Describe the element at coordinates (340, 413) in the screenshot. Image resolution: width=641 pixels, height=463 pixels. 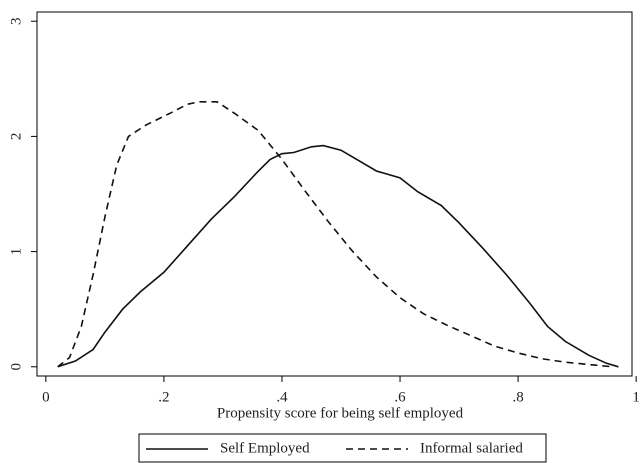
I see `x-axis-label: Propensity score for being self employed` at that location.